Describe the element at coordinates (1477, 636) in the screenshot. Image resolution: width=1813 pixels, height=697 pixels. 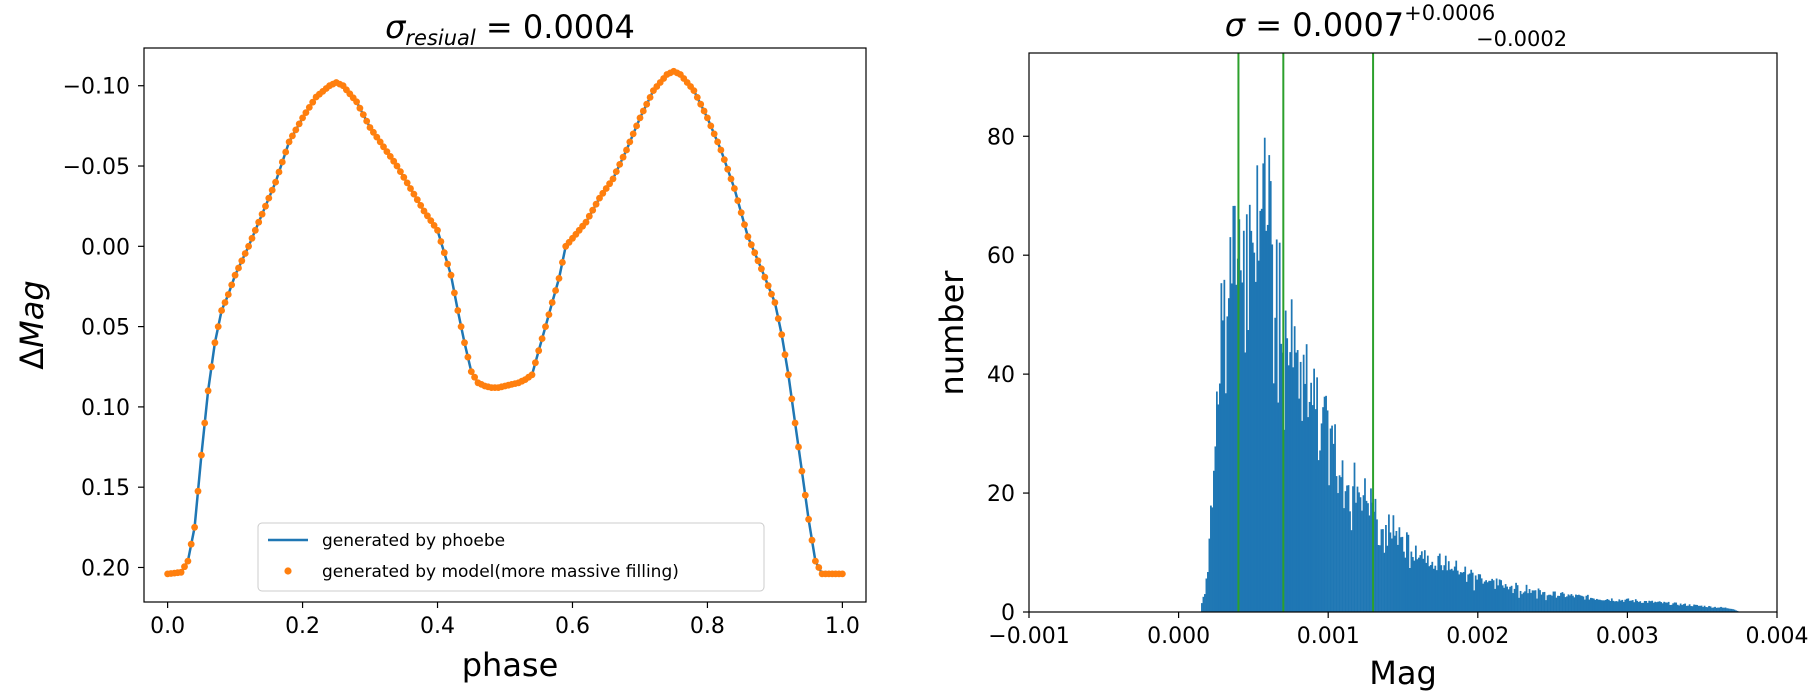
I see `x-tick-label: 0.002` at that location.